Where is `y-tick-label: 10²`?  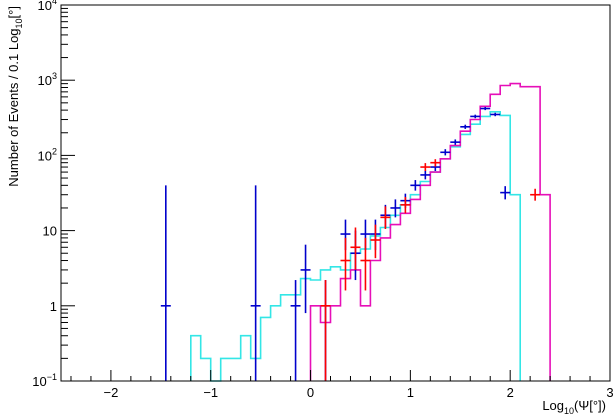 y-tick-label: 10² is located at coordinates (47, 154).